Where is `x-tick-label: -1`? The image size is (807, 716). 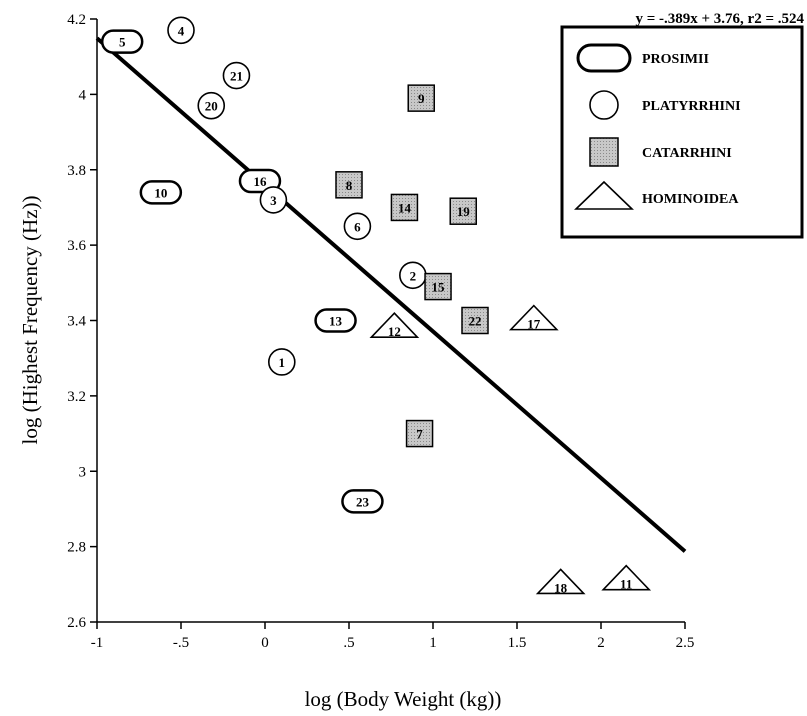
x-tick-label: -1 is located at coordinates (97, 643).